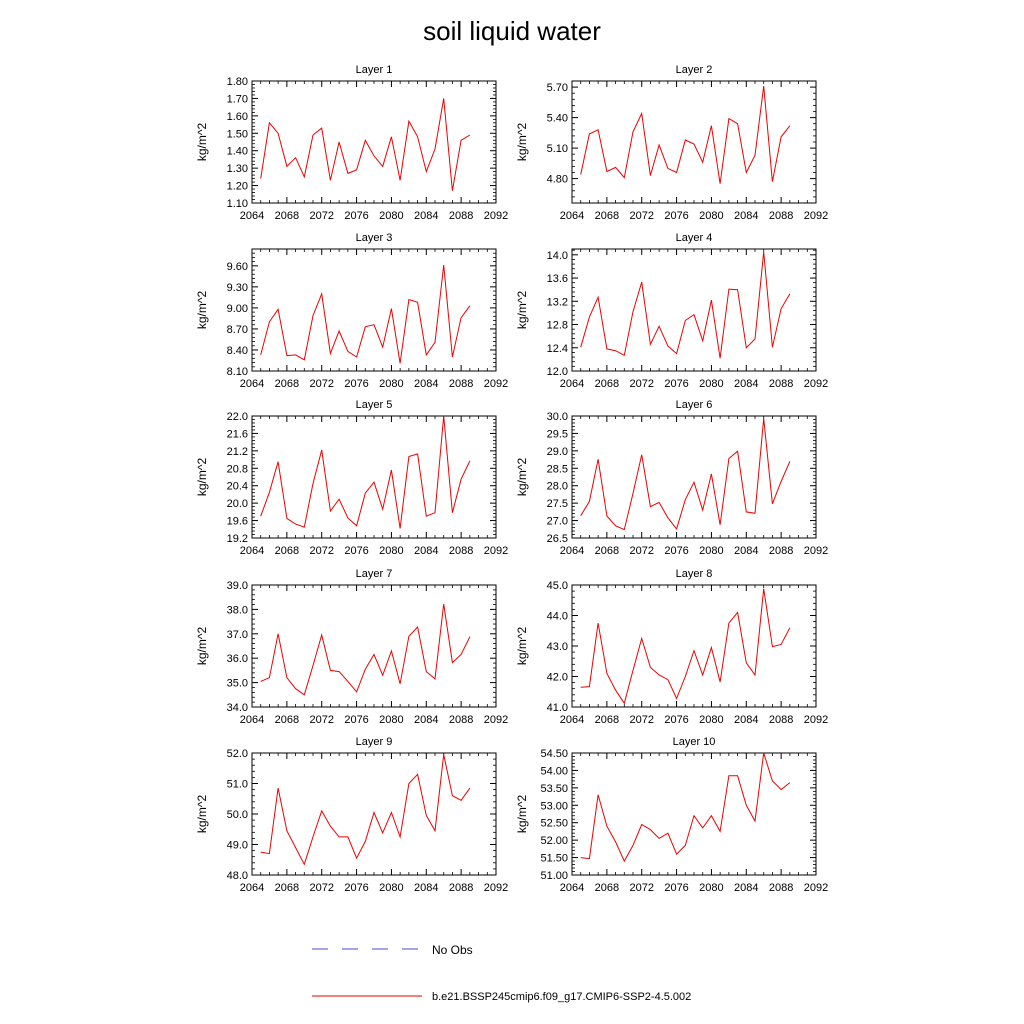 Image resolution: width=1024 pixels, height=1024 pixels. Describe the element at coordinates (237, 417) in the screenshot. I see `y-tick-label: 22.0` at that location.